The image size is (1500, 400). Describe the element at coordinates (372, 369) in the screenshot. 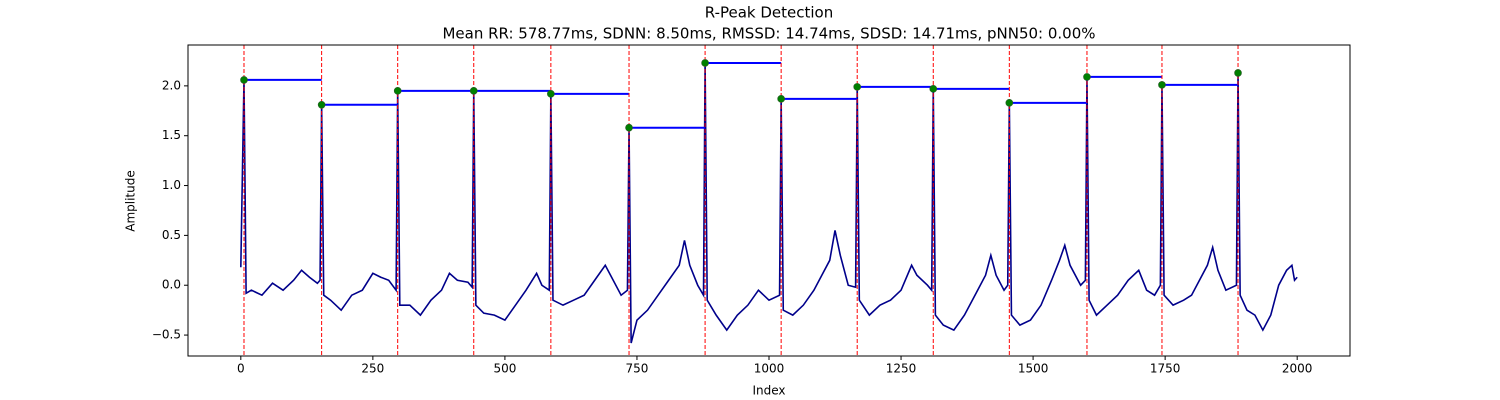

I see `x-tick-label: 250` at that location.